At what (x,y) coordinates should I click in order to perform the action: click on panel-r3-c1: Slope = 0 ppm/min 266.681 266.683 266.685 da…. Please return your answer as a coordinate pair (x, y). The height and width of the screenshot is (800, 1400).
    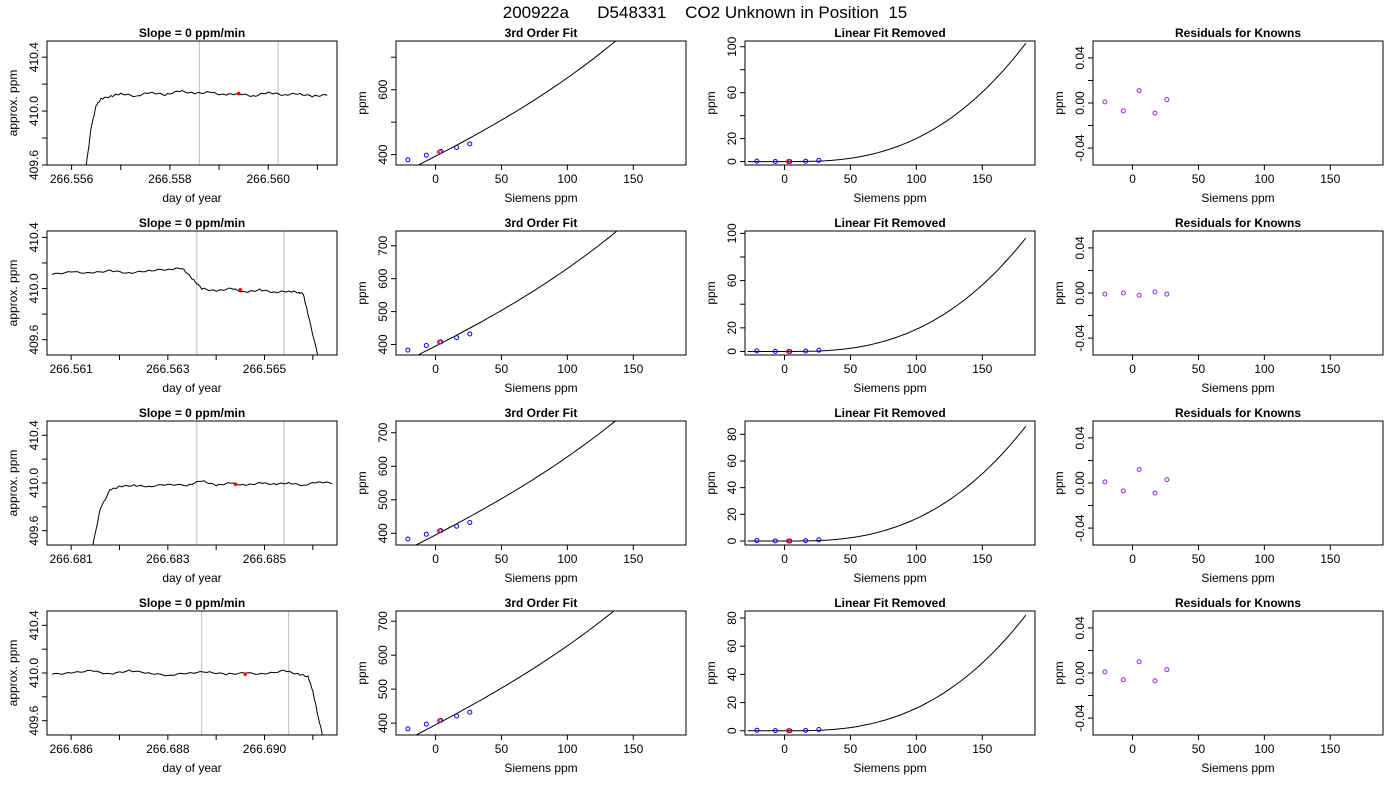
    Looking at the image, I should click on (172, 495).